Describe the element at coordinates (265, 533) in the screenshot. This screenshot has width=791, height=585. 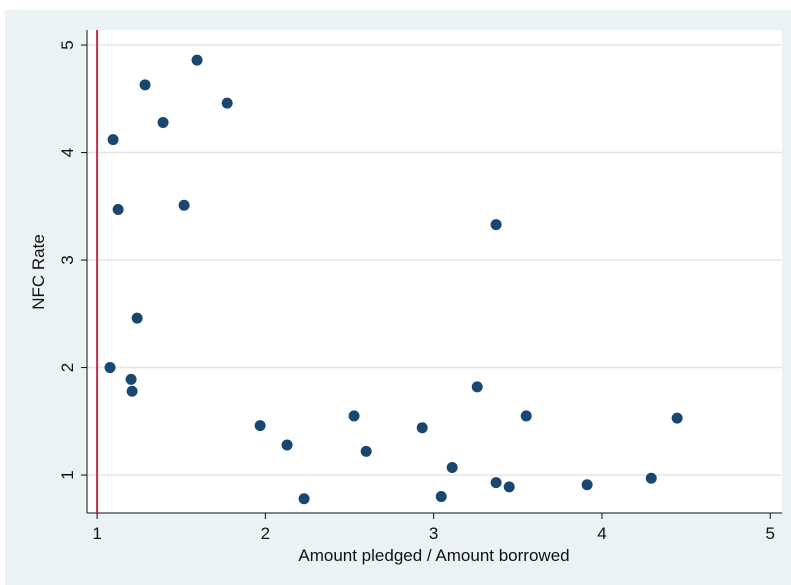
I see `x-tick-label: 2` at that location.